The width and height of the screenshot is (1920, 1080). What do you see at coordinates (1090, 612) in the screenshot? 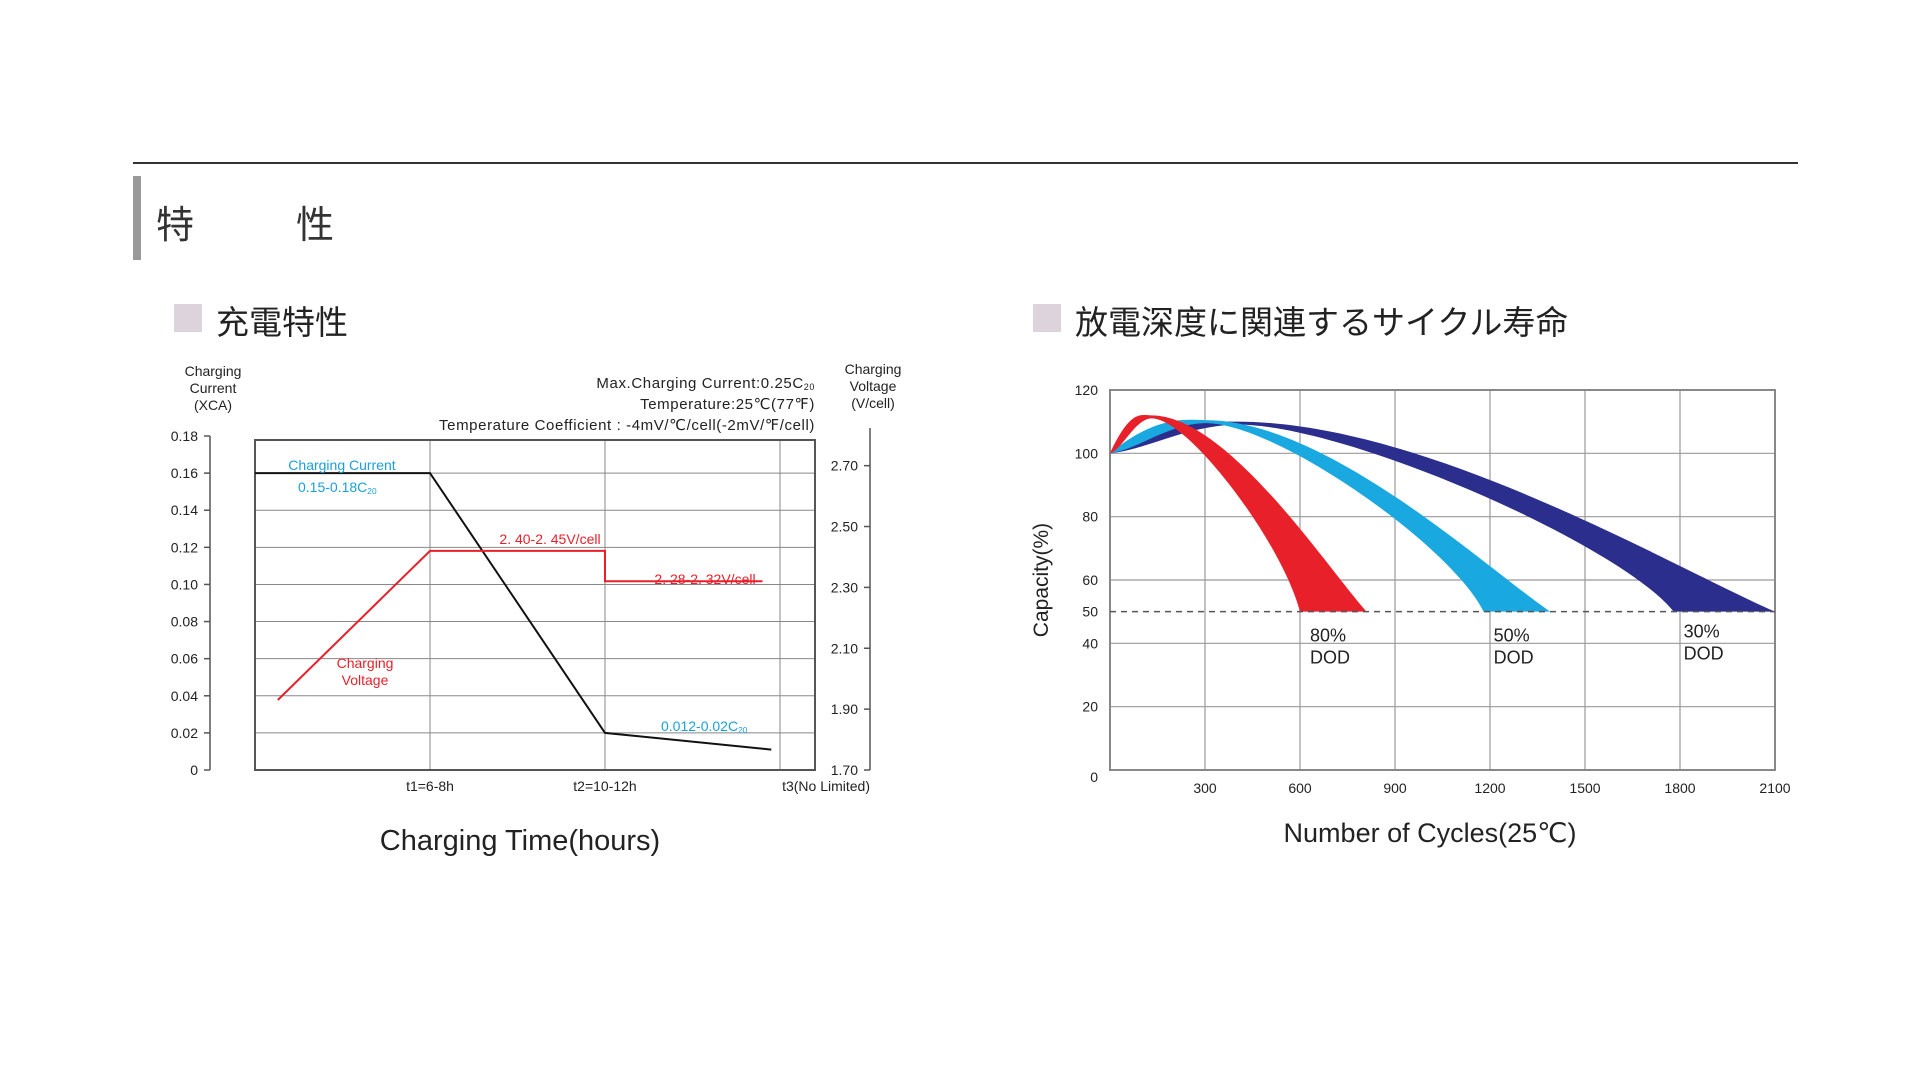
I see `y-tick-label: 50` at bounding box center [1090, 612].